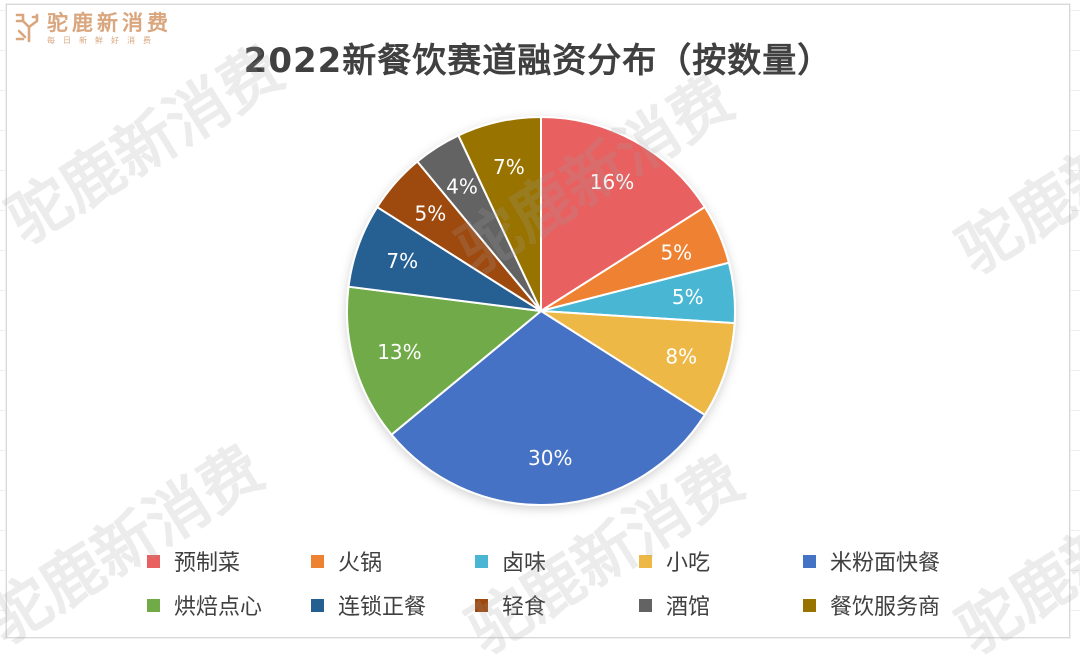 This screenshot has width=1080, height=670. Describe the element at coordinates (103, 40) in the screenshot. I see `brand-tagline: 每日新鲜好消费` at that location.